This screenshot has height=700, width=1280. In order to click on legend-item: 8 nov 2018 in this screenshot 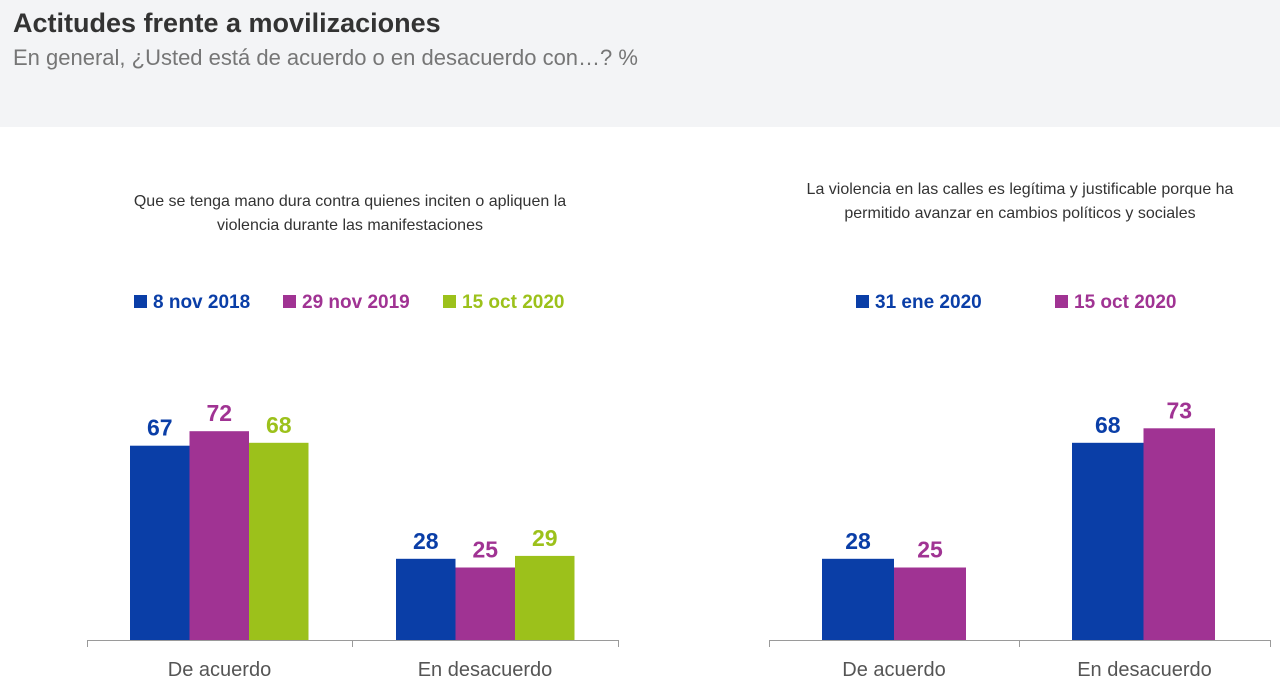, I will do `click(192, 303)`.